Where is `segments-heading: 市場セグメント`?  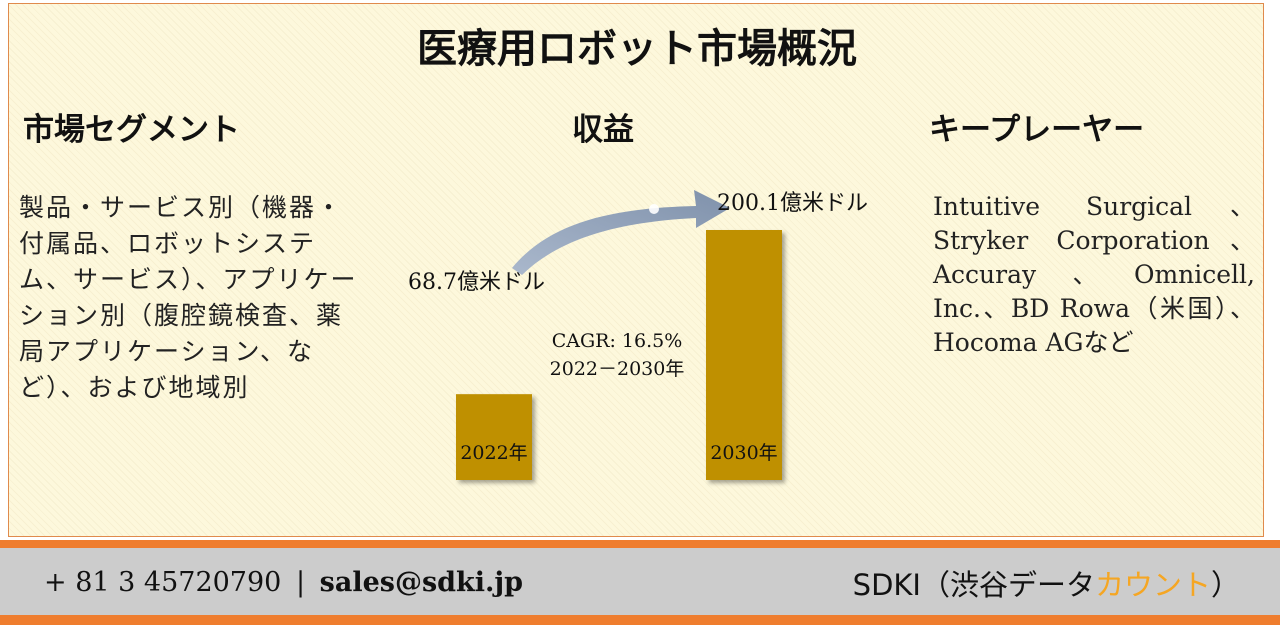 segments-heading: 市場セグメント is located at coordinates (131, 130).